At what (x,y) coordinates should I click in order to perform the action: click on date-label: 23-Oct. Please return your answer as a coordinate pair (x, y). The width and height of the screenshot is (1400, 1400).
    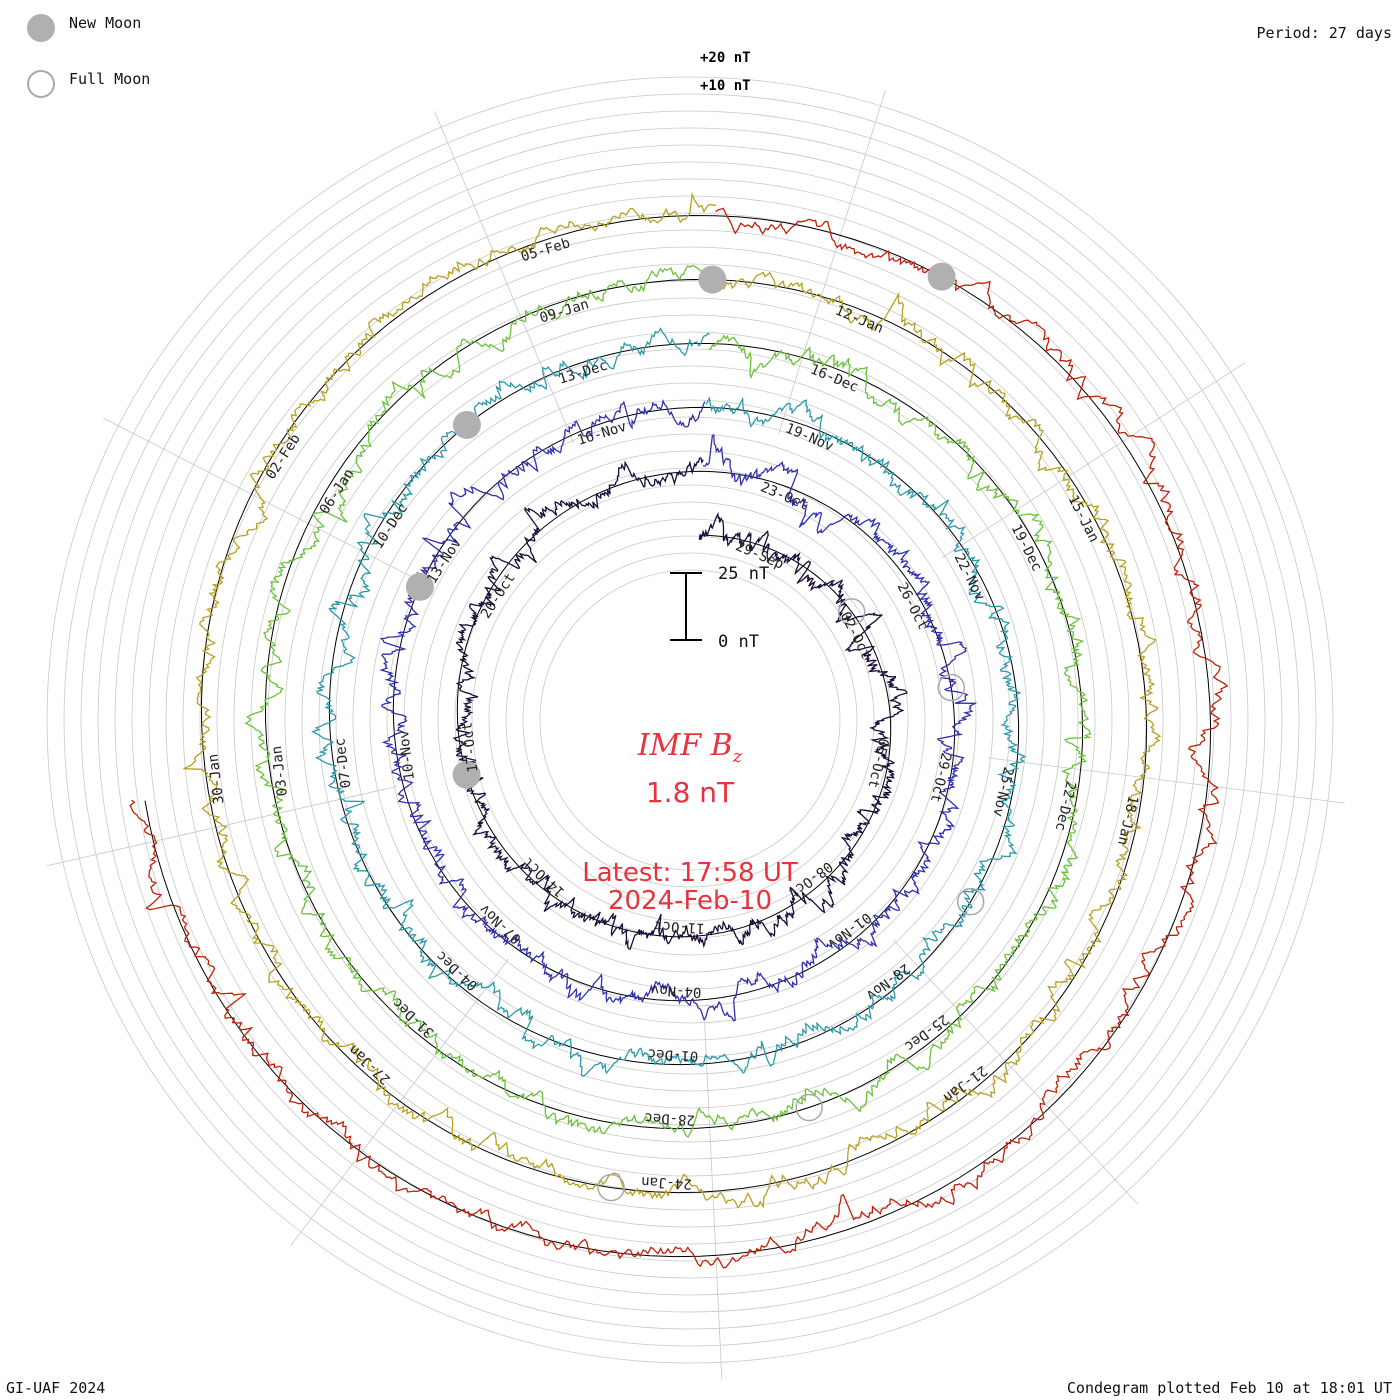
    Looking at the image, I should click on (784, 496).